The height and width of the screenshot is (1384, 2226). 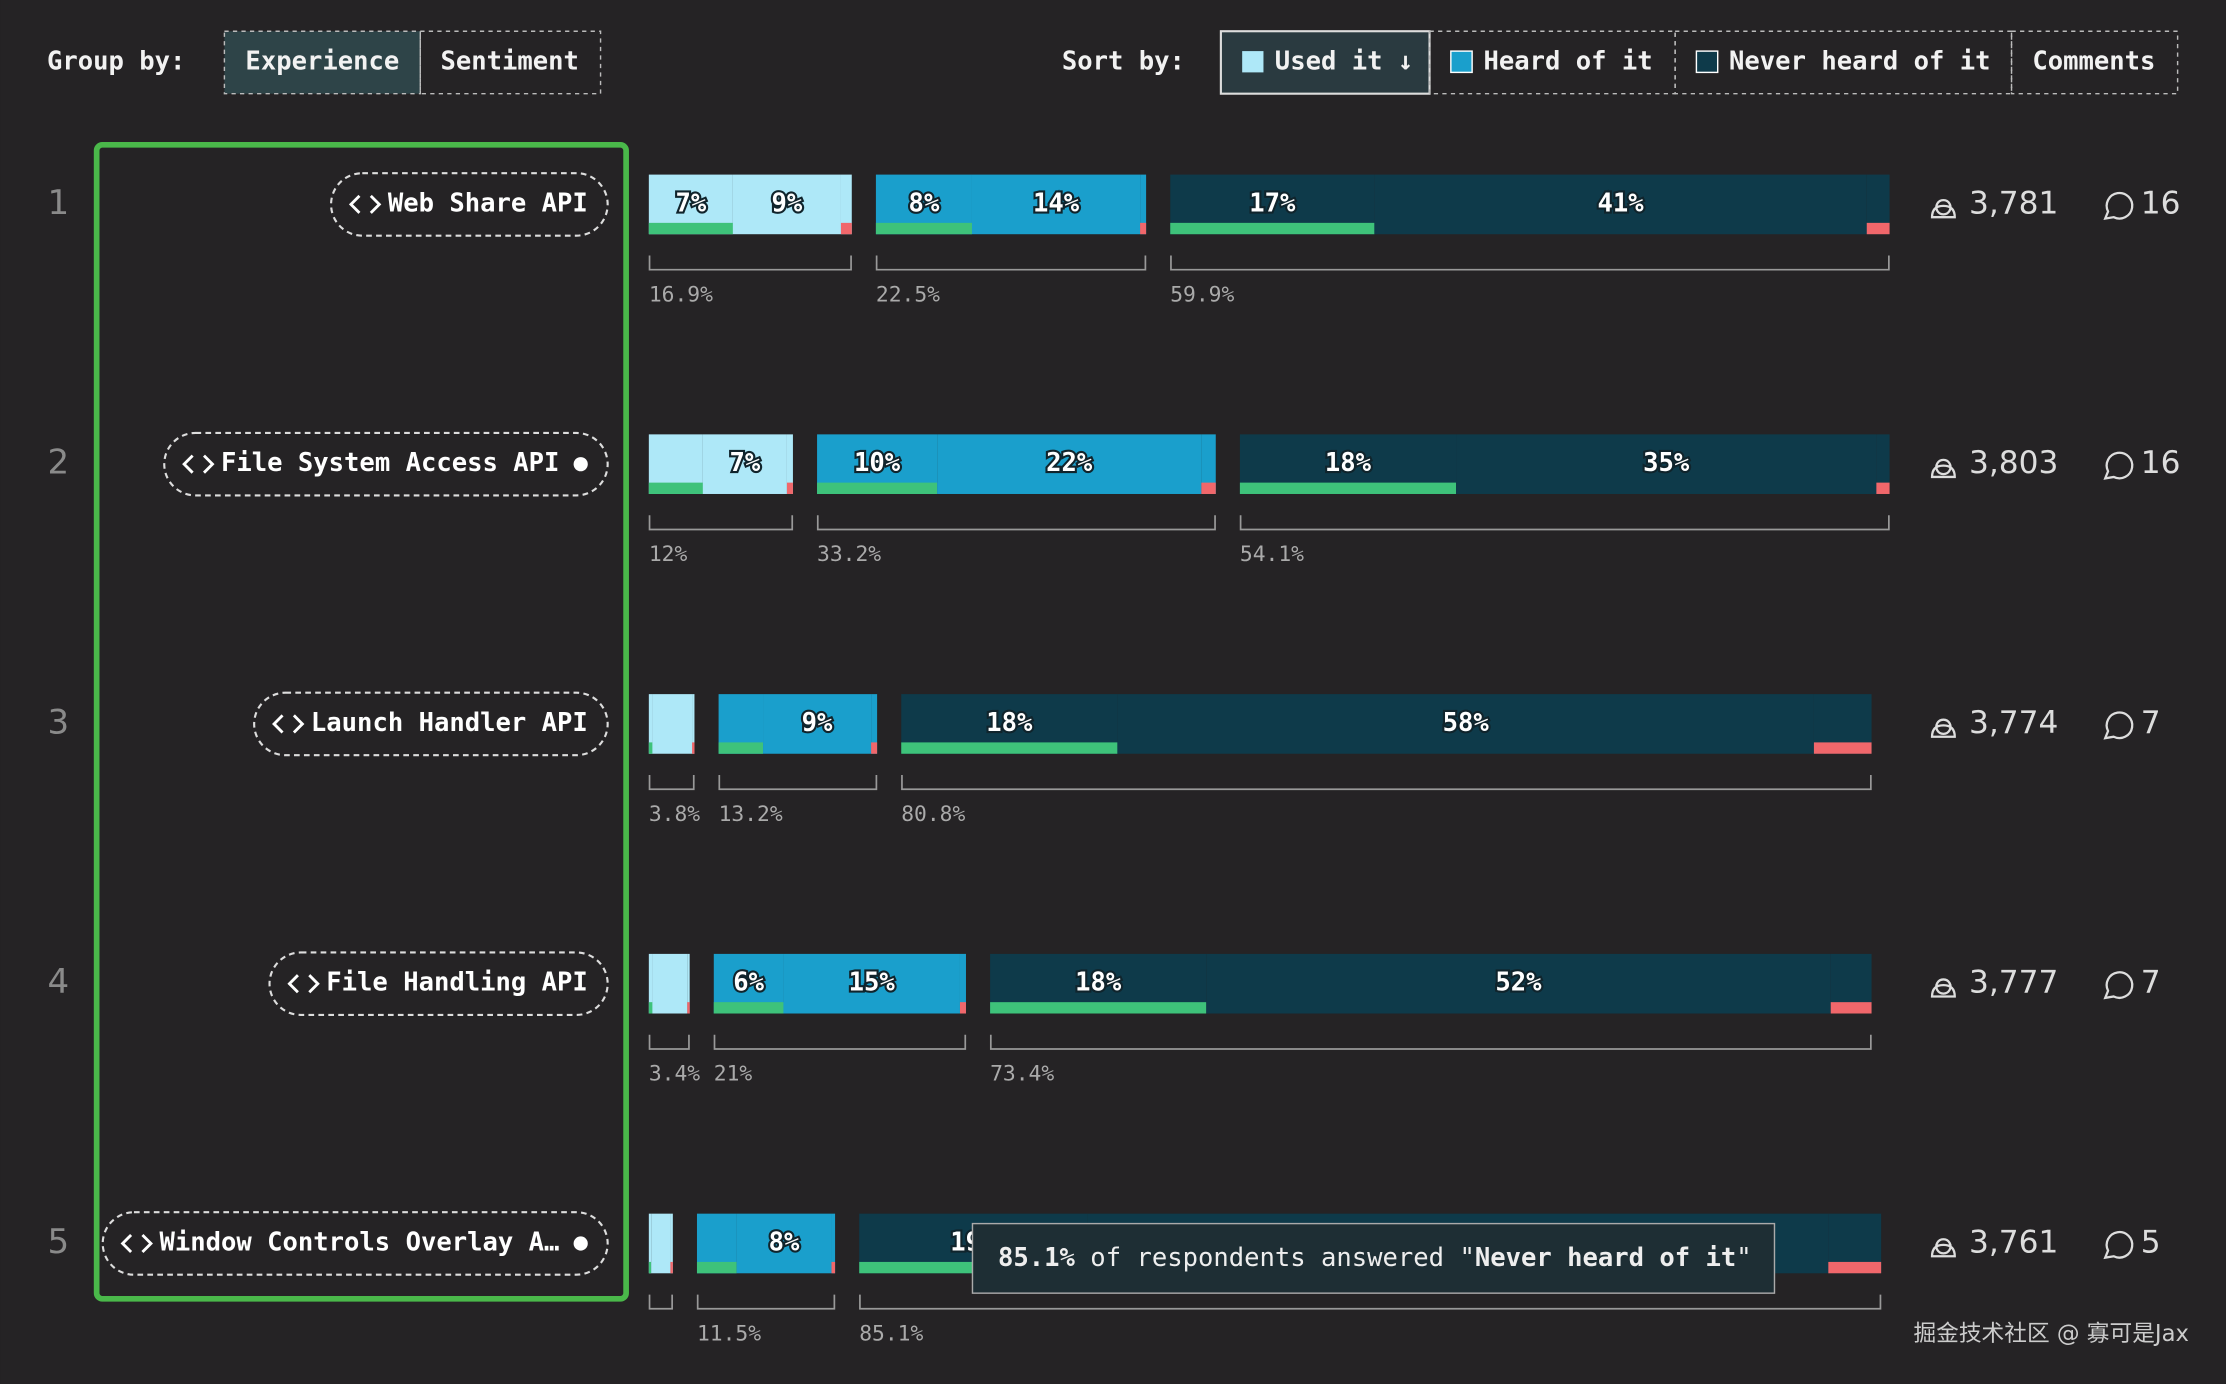 I want to click on status-dot, so click(x=580, y=464).